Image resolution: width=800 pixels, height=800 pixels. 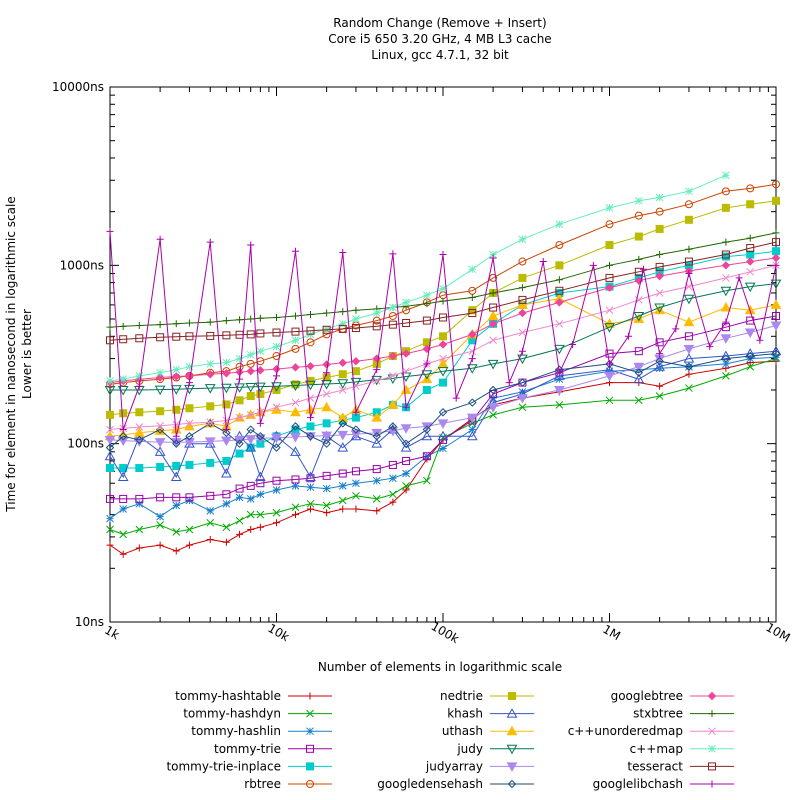 I want to click on legend-item: c++map, so click(x=682, y=749).